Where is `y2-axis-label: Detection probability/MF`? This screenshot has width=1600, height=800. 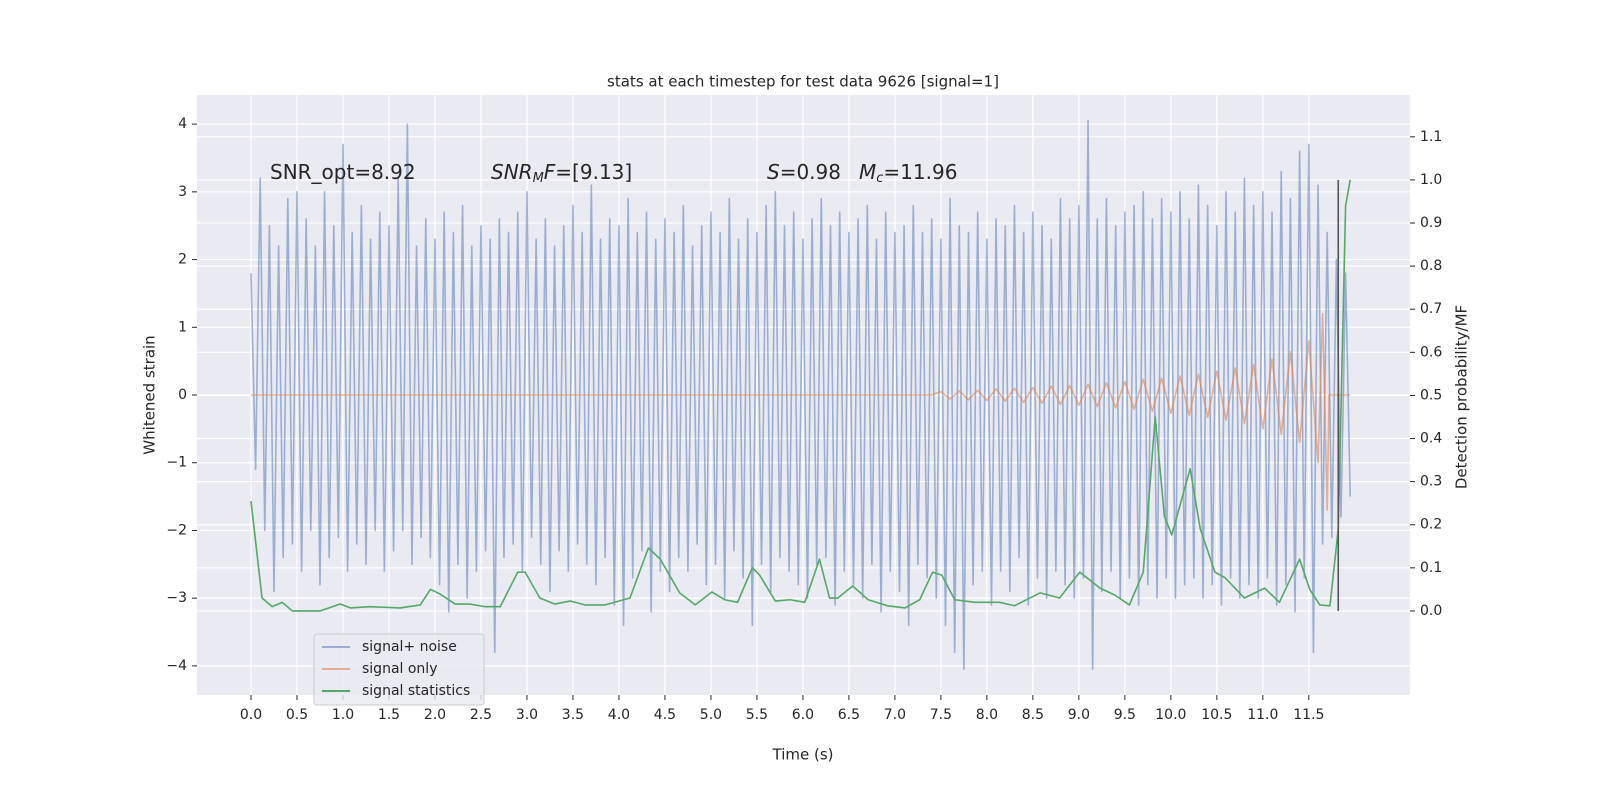 y2-axis-label: Detection probability/MF is located at coordinates (1462, 397).